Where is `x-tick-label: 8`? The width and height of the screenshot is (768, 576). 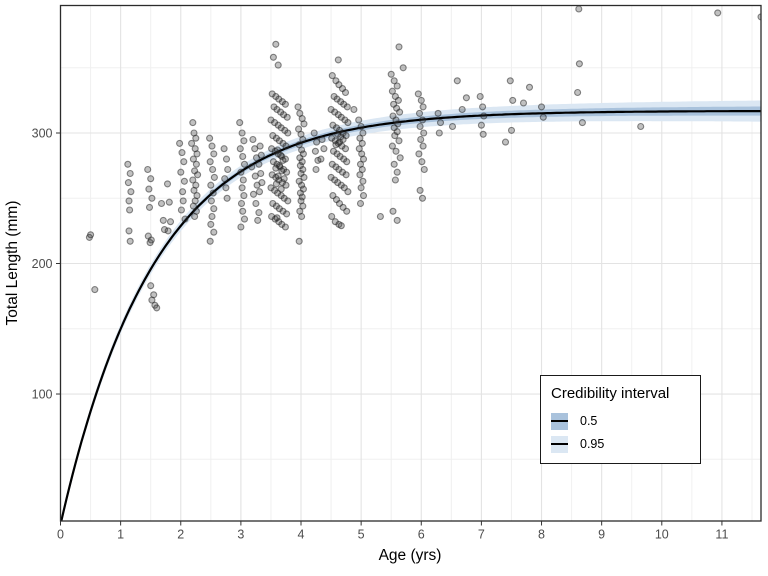 x-tick-label: 8 is located at coordinates (541, 535).